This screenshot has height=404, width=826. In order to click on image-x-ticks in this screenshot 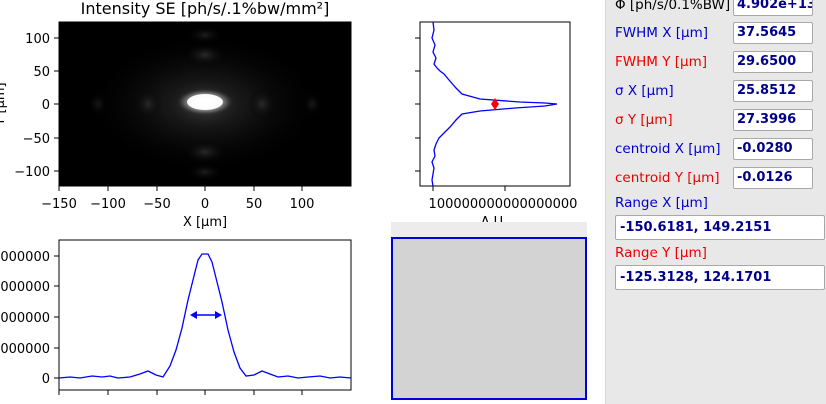, I will do `click(180, 188)`.